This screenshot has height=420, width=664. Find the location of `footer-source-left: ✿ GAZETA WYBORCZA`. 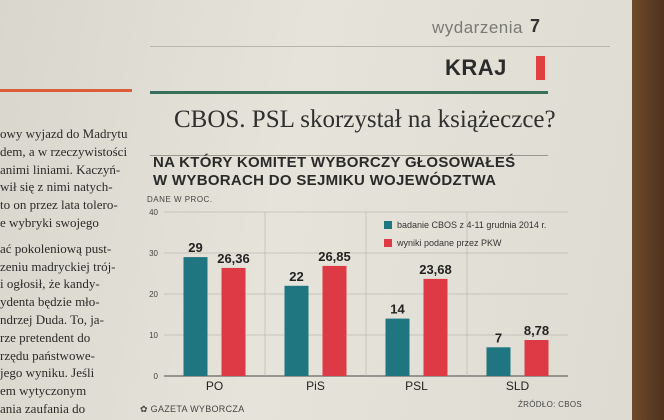

footer-source-left: ✿ GAZETA WYBORCZA is located at coordinates (192, 409).